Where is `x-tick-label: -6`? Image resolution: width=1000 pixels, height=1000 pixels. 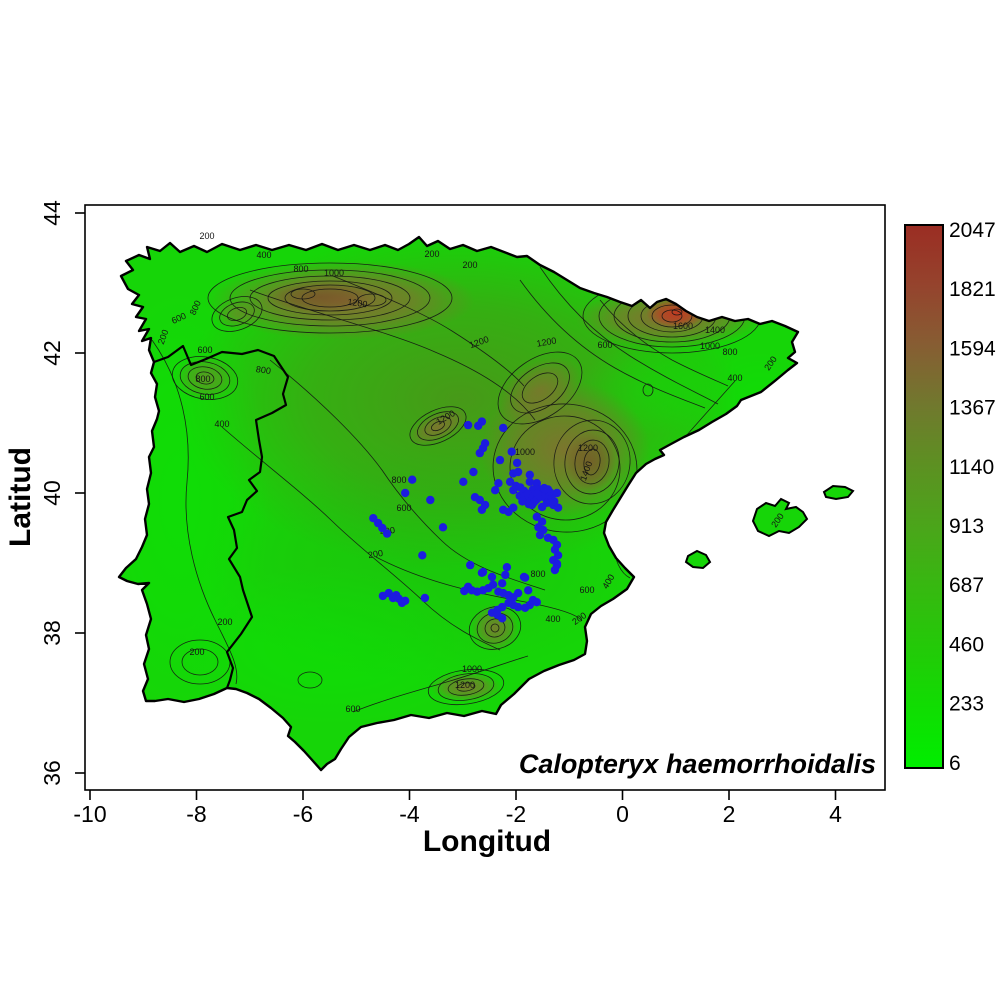 x-tick-label: -6 is located at coordinates (303, 814).